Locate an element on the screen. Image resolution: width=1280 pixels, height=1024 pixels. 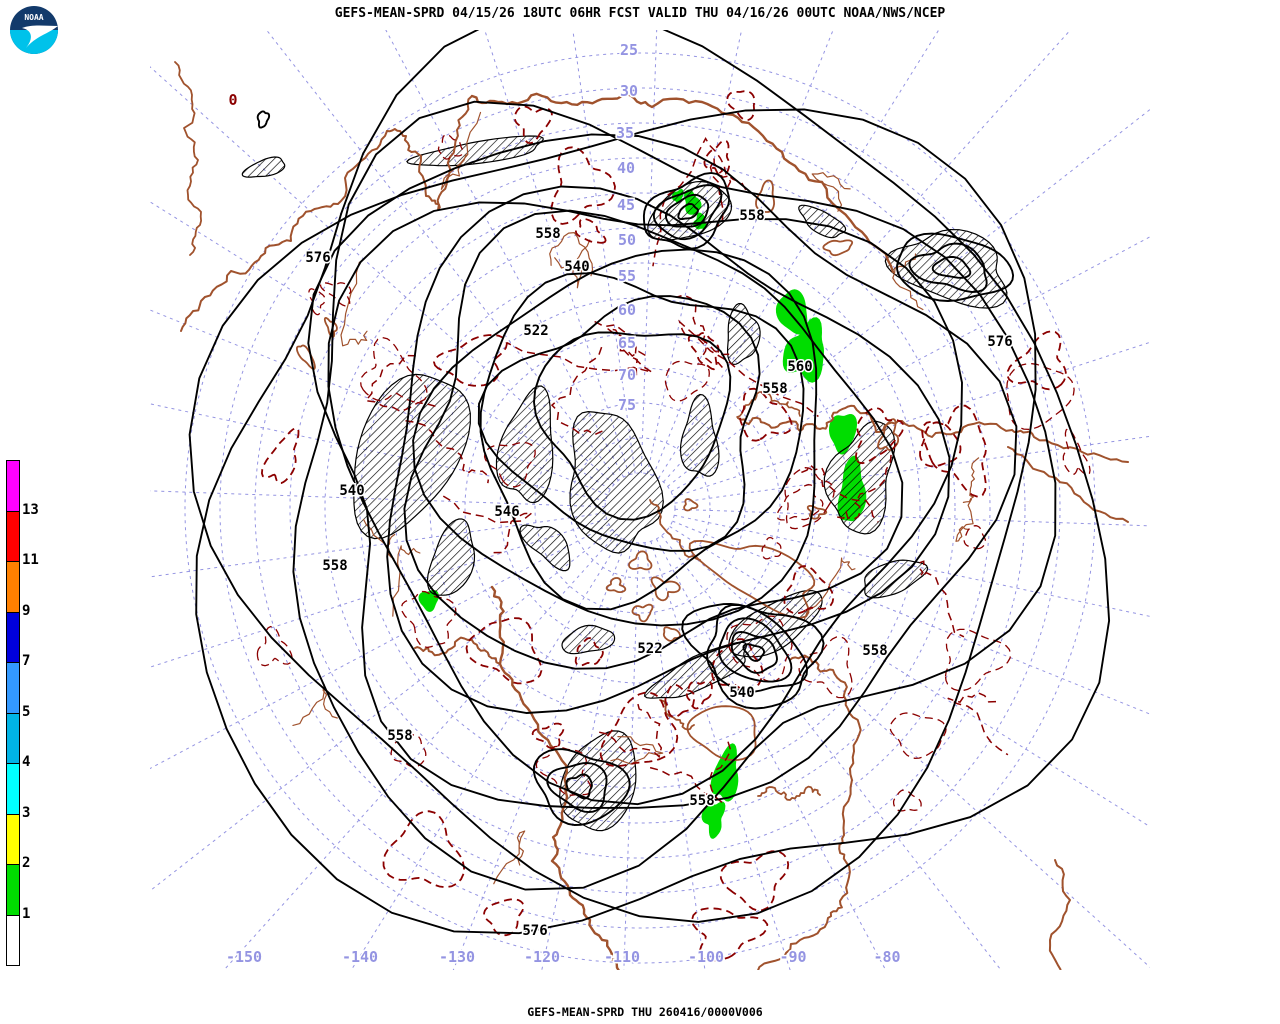
noaa-logo-sea is located at coordinates (34, 42).